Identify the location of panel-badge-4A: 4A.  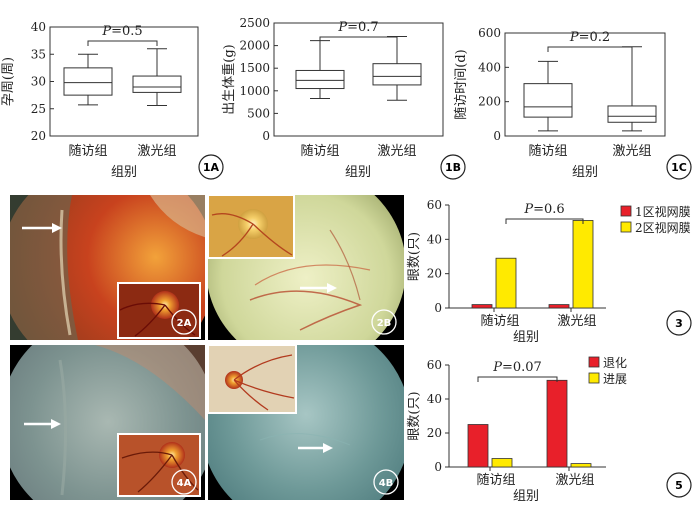
(184, 482).